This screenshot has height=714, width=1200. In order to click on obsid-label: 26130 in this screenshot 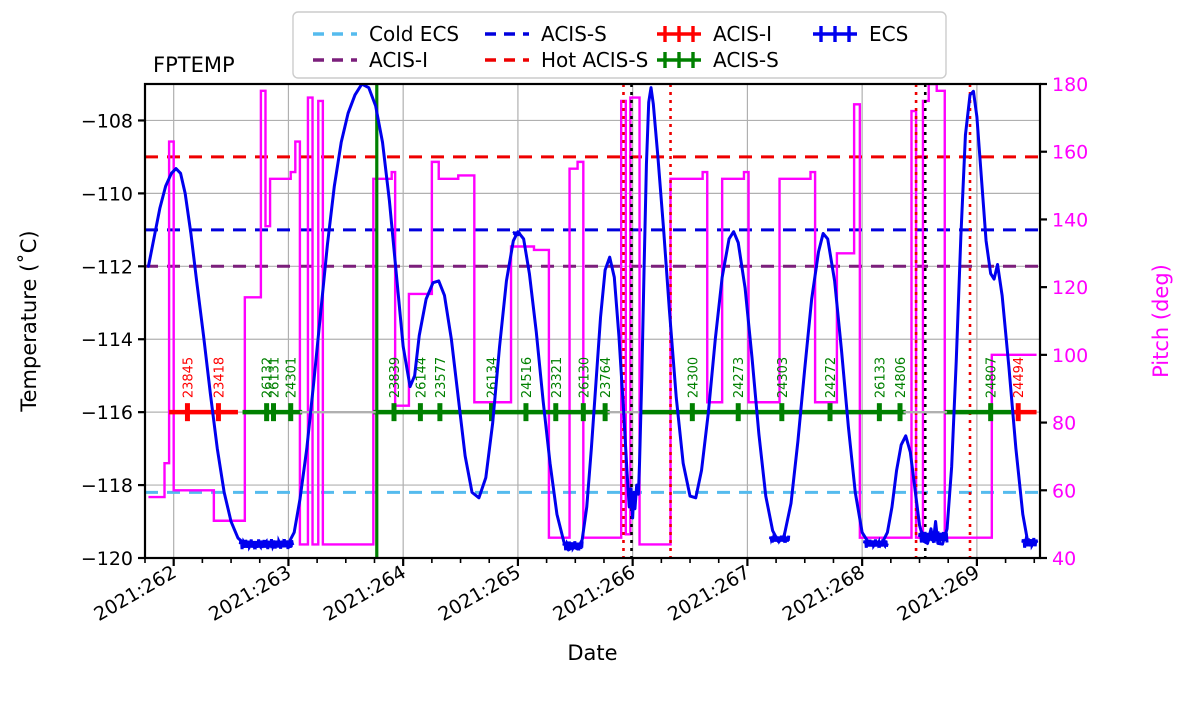, I will do `click(584, 377)`.